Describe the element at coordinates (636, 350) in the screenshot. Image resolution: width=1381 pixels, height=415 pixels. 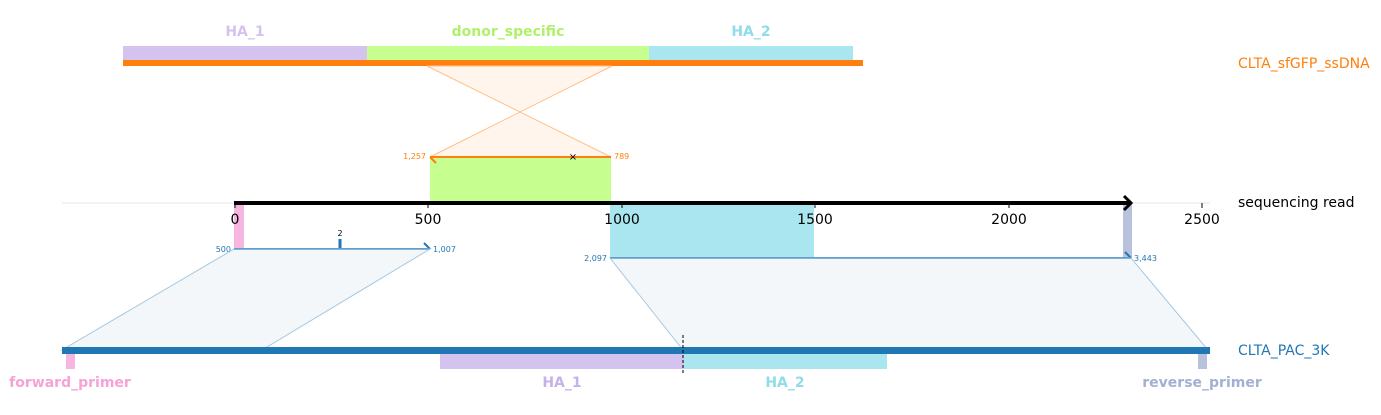
I see `target-line` at that location.